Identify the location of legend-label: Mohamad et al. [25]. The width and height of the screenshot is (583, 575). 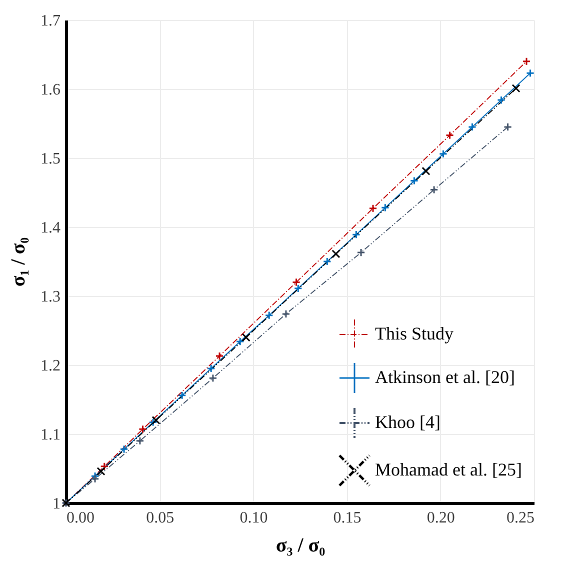
(448, 470).